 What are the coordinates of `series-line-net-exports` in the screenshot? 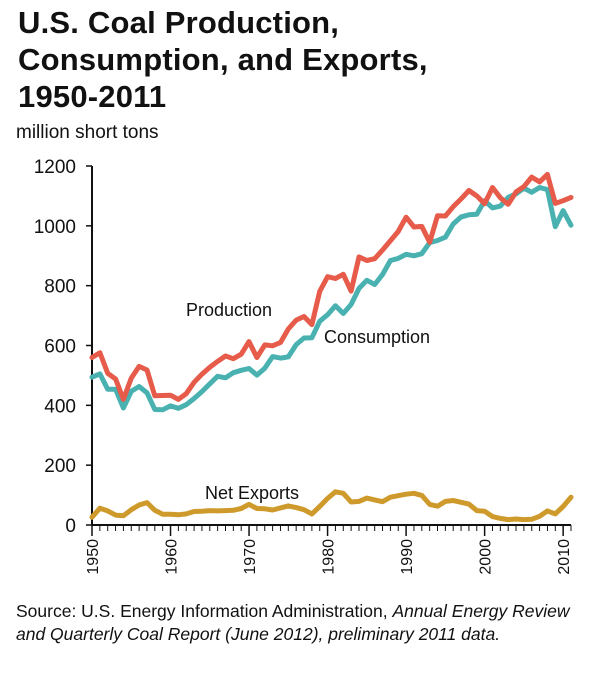 It's located at (331, 506).